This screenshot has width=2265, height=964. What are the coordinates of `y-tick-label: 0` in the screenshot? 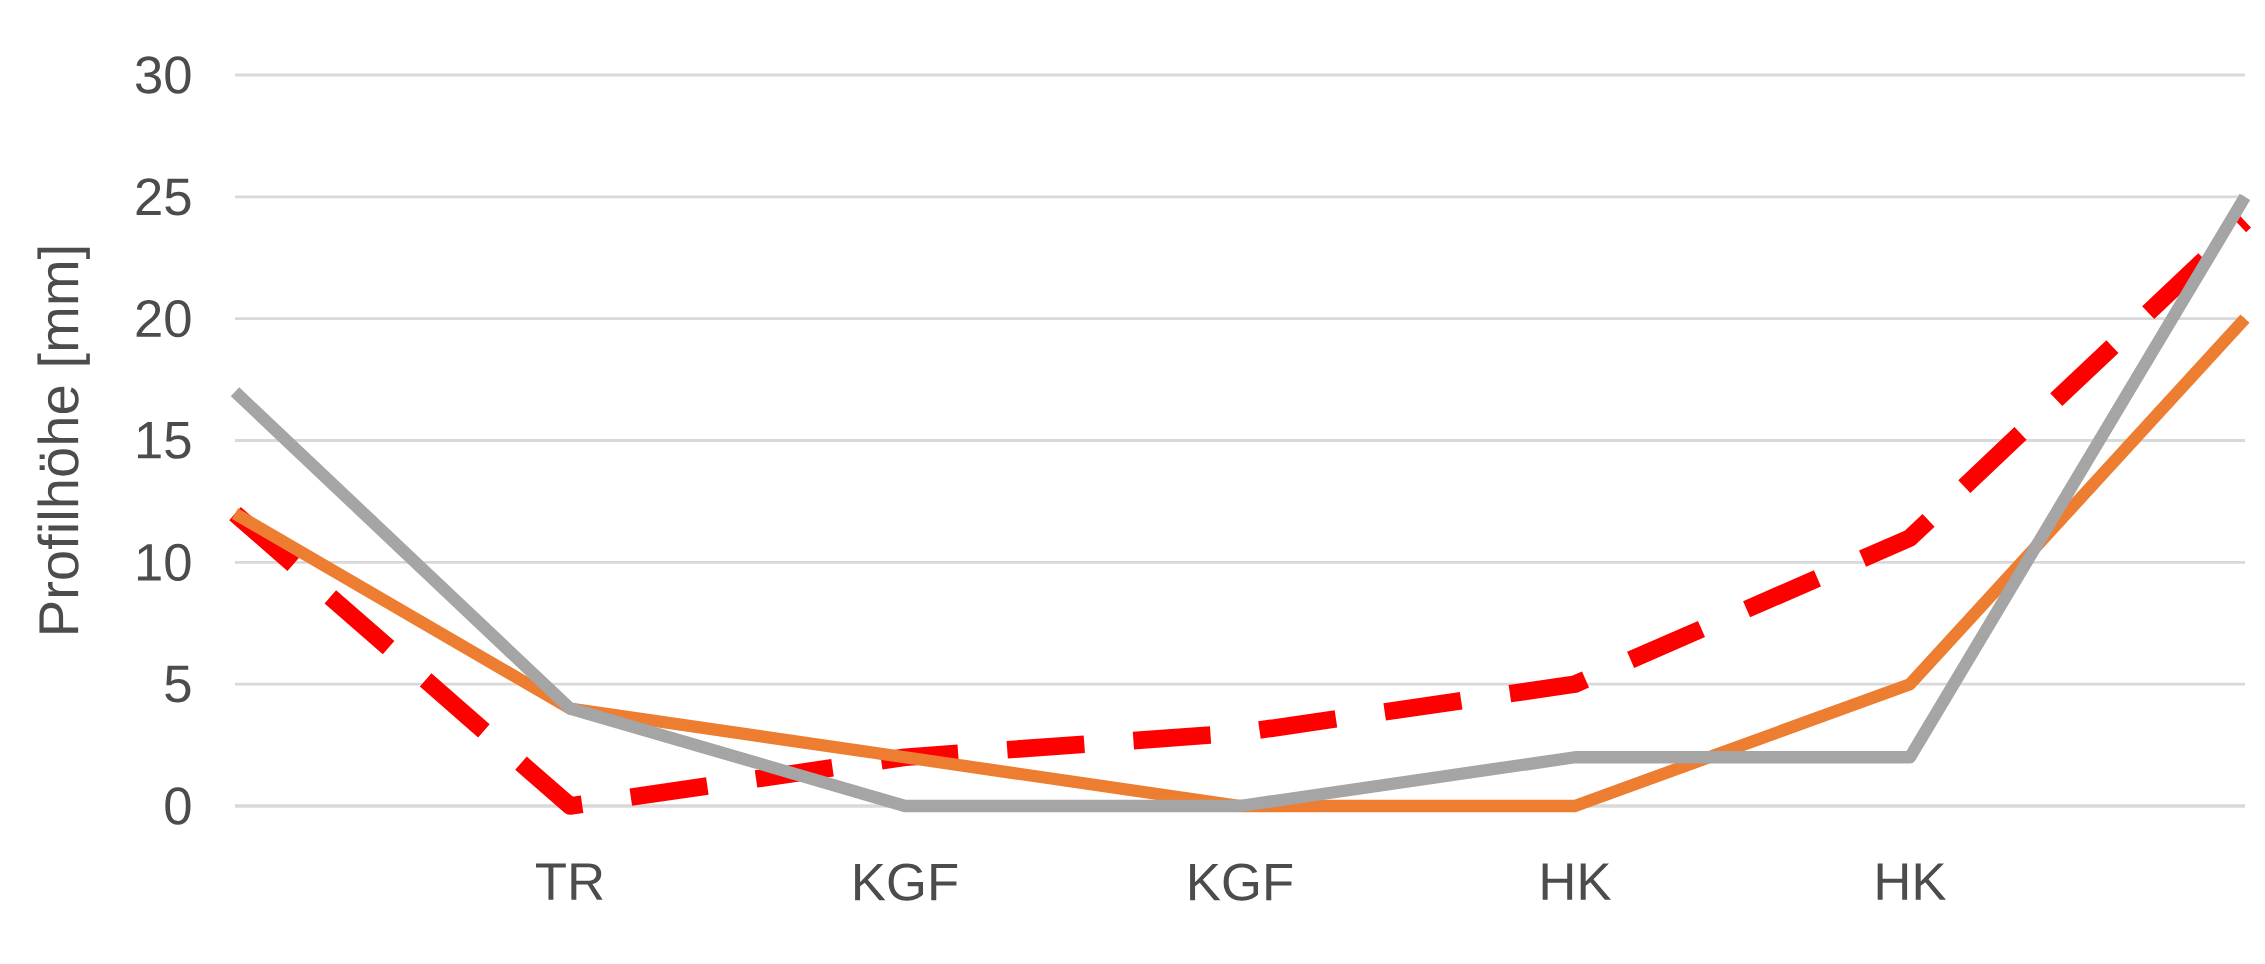 It's located at (178, 806).